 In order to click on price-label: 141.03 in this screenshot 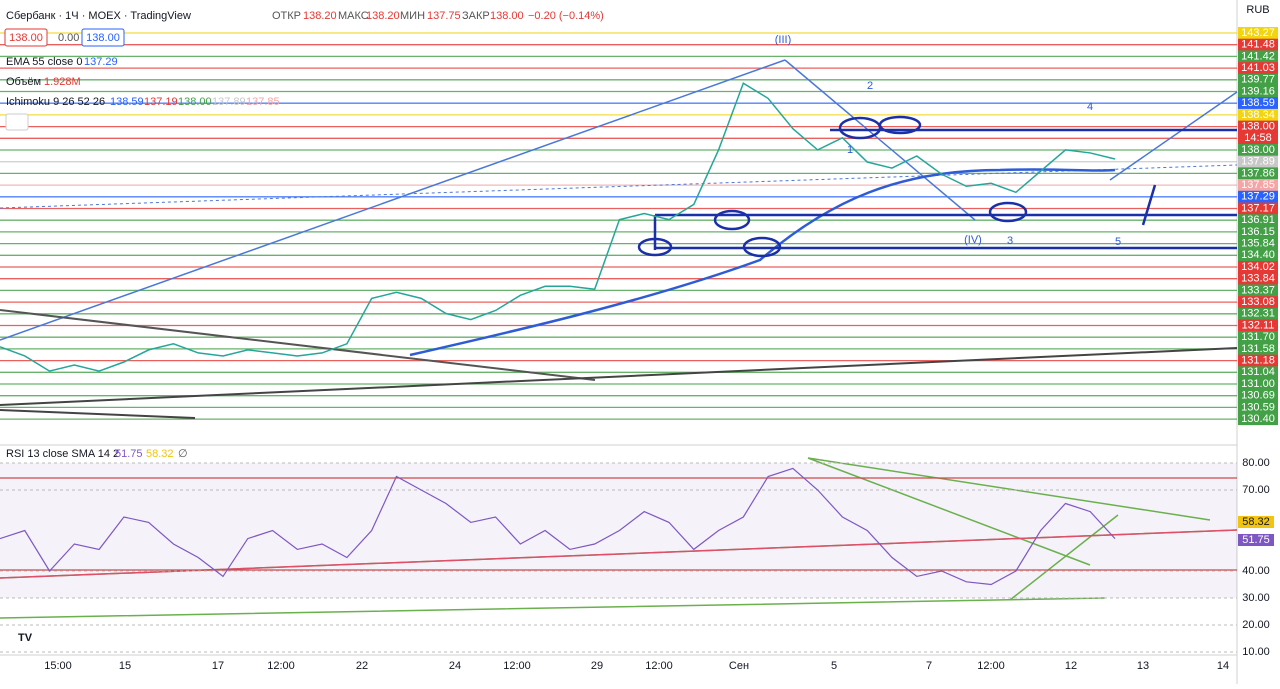, I will do `click(1258, 68)`.